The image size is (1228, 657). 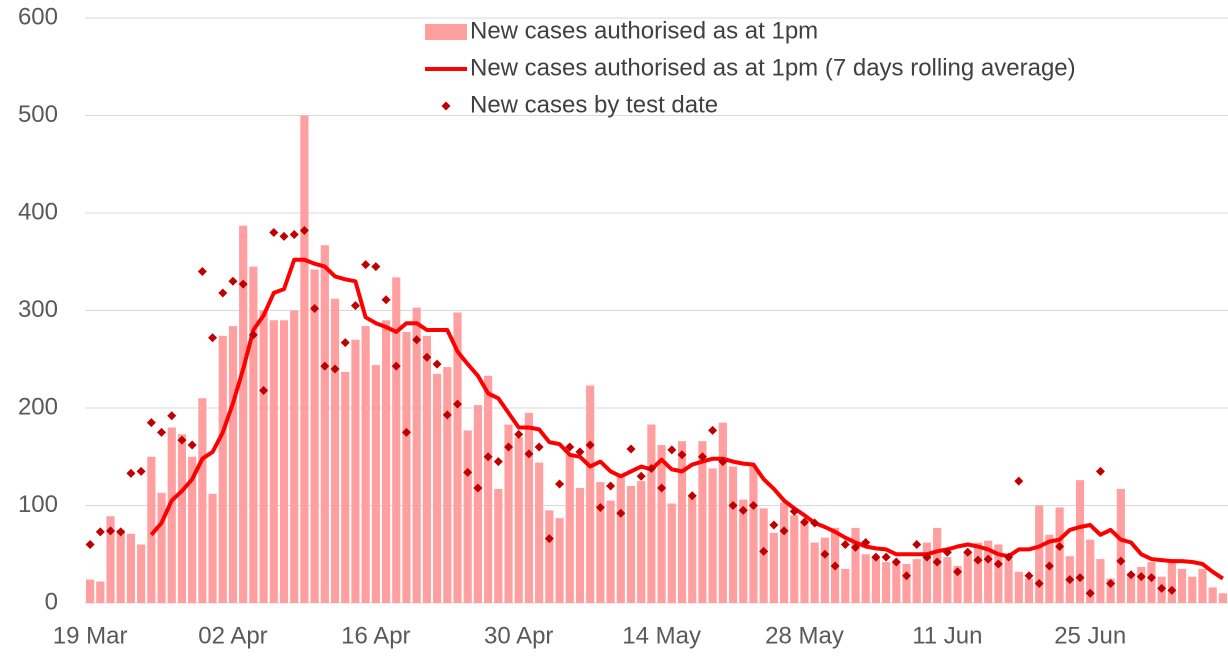 What do you see at coordinates (1090, 635) in the screenshot?
I see `x-tick-label: 25 Jun` at bounding box center [1090, 635].